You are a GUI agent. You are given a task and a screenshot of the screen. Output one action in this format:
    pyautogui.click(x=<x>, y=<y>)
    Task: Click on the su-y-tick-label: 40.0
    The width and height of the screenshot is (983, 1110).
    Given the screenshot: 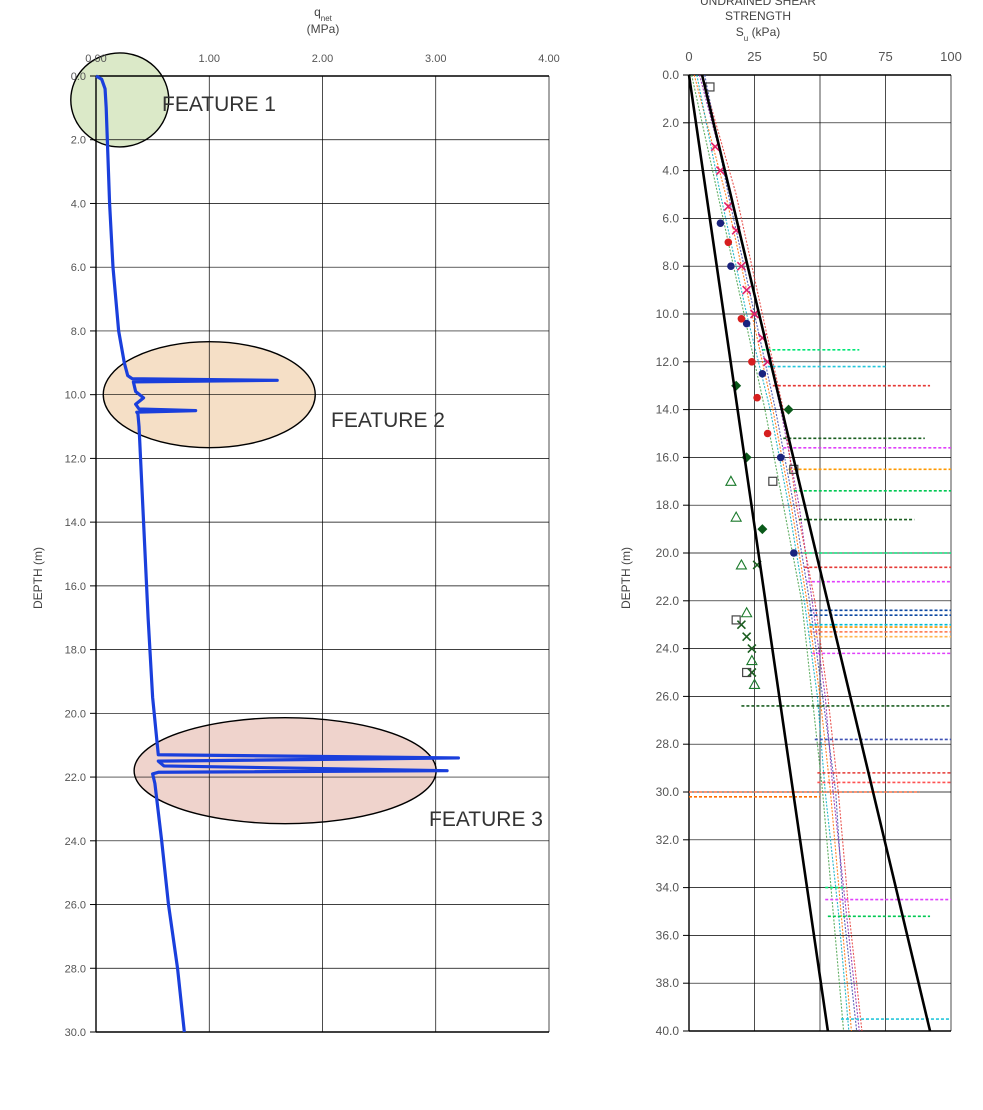 What is the action you would take?
    pyautogui.click(x=668, y=1031)
    